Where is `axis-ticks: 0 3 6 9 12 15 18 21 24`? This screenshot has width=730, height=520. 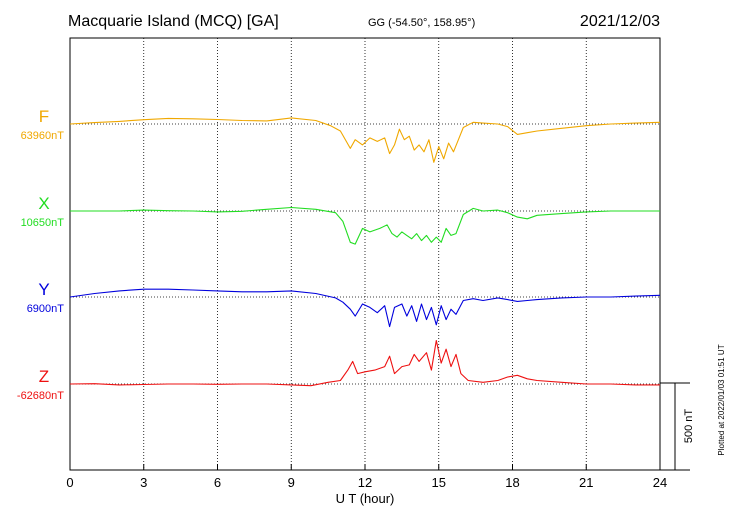 axis-ticks: 0 3 6 9 12 15 18 21 24 is located at coordinates (366, 477).